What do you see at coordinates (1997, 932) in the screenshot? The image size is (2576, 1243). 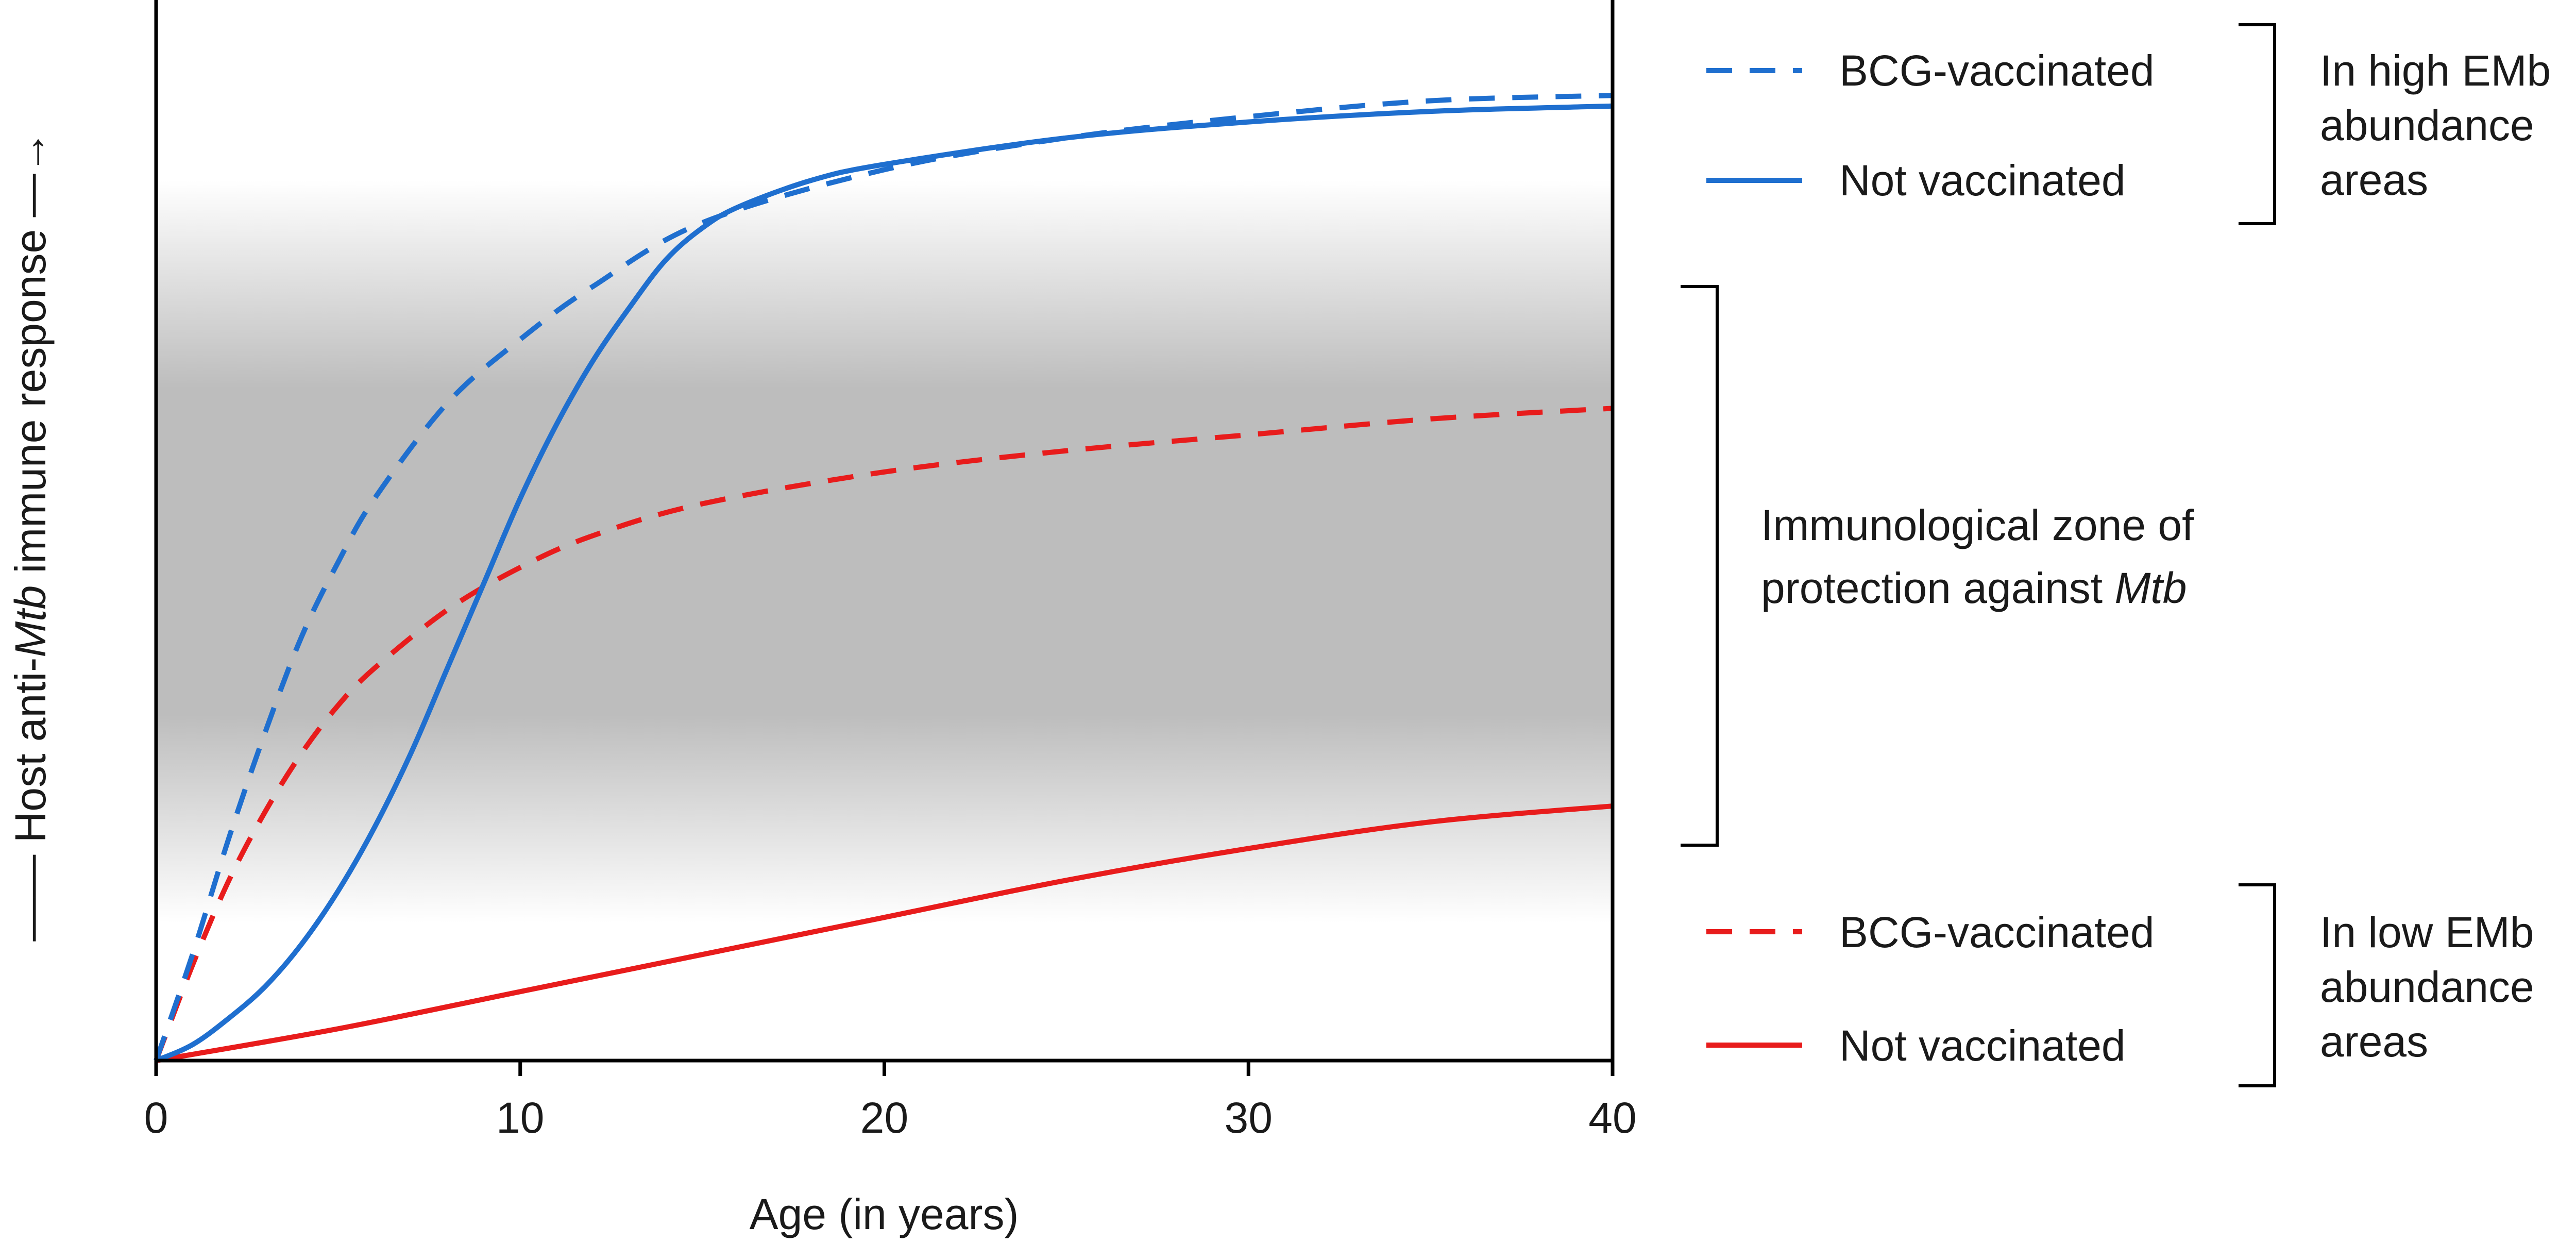 I see `legend-label-low-bcg: BCG-vaccinated` at bounding box center [1997, 932].